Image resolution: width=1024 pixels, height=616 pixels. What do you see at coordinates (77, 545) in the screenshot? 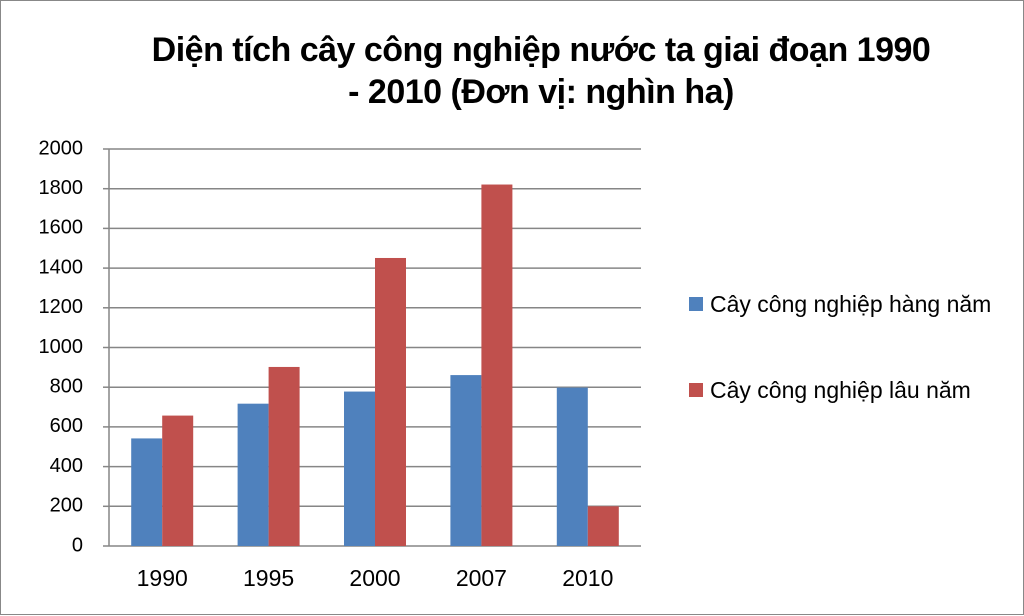
I see `y-tick-label: 0` at bounding box center [77, 545].